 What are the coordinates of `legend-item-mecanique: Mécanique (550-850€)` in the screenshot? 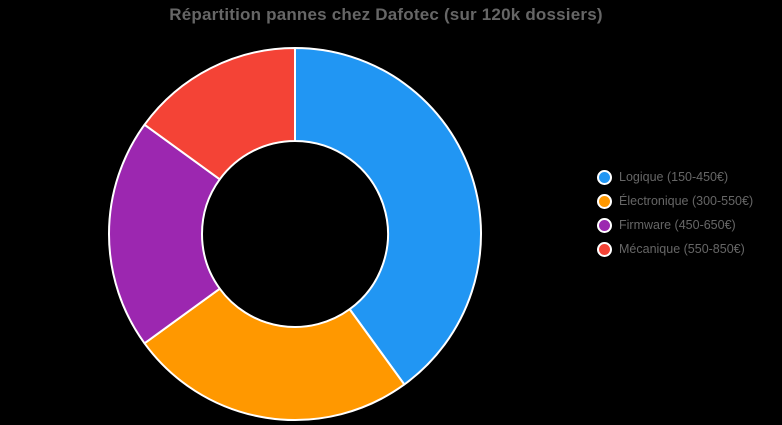 It's located at (675, 249).